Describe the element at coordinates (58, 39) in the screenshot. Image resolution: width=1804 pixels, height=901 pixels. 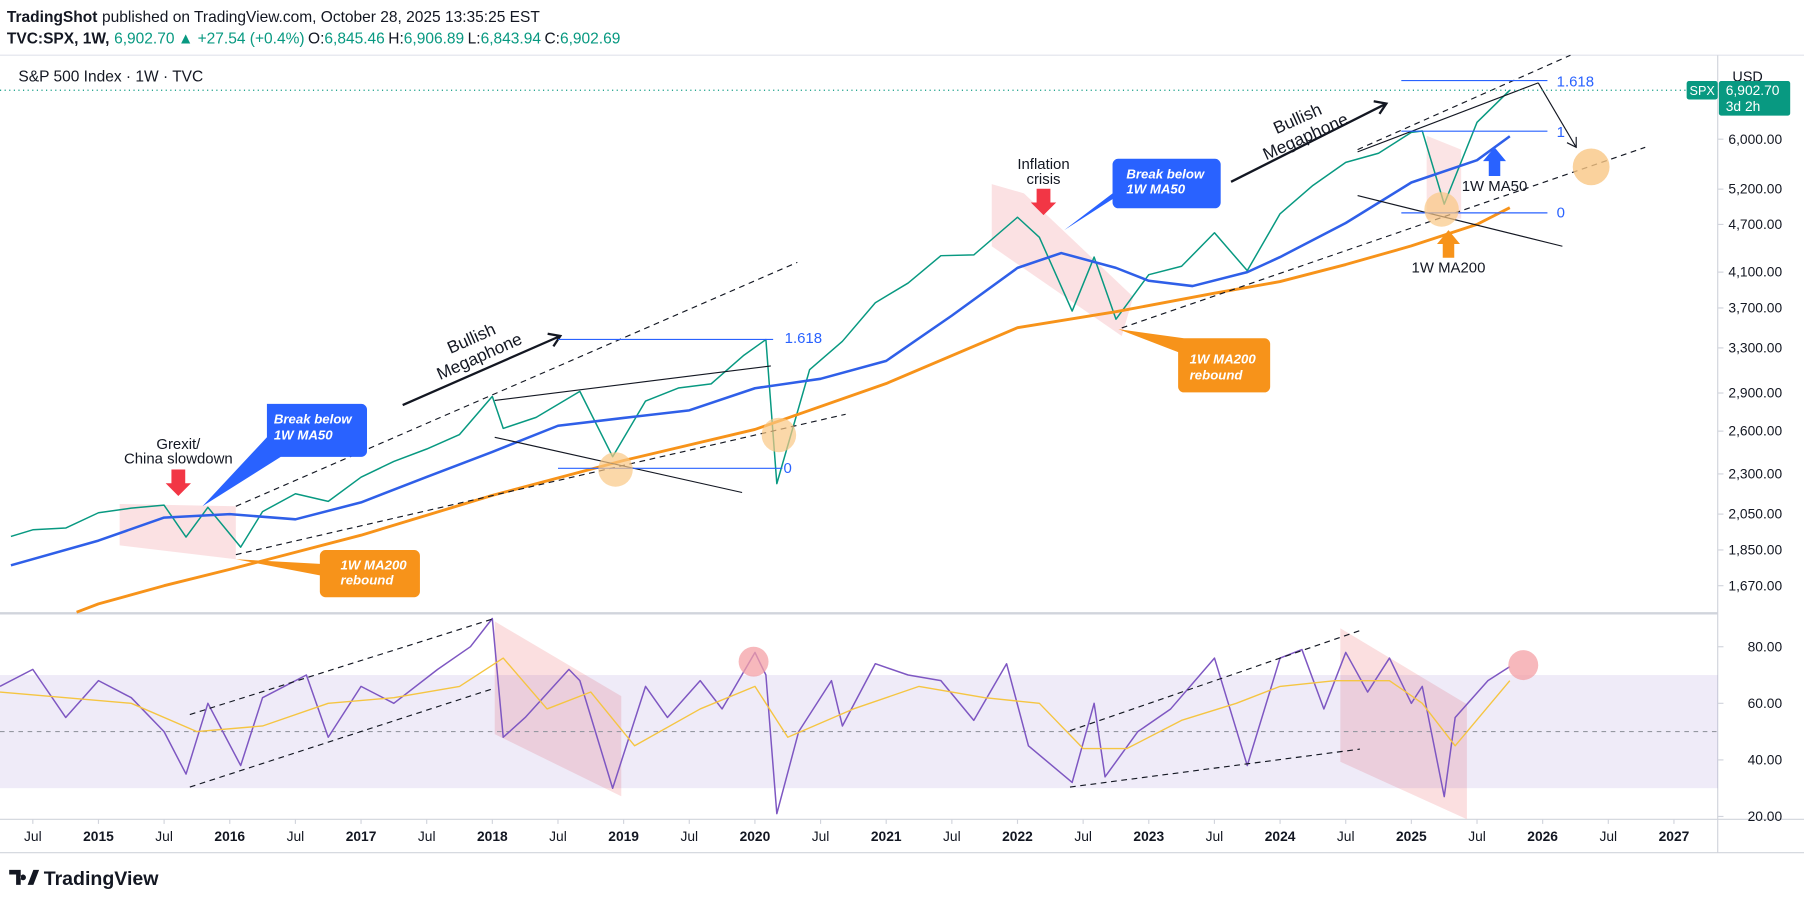
I see `symbol: TVC:SPX, 1W,` at that location.